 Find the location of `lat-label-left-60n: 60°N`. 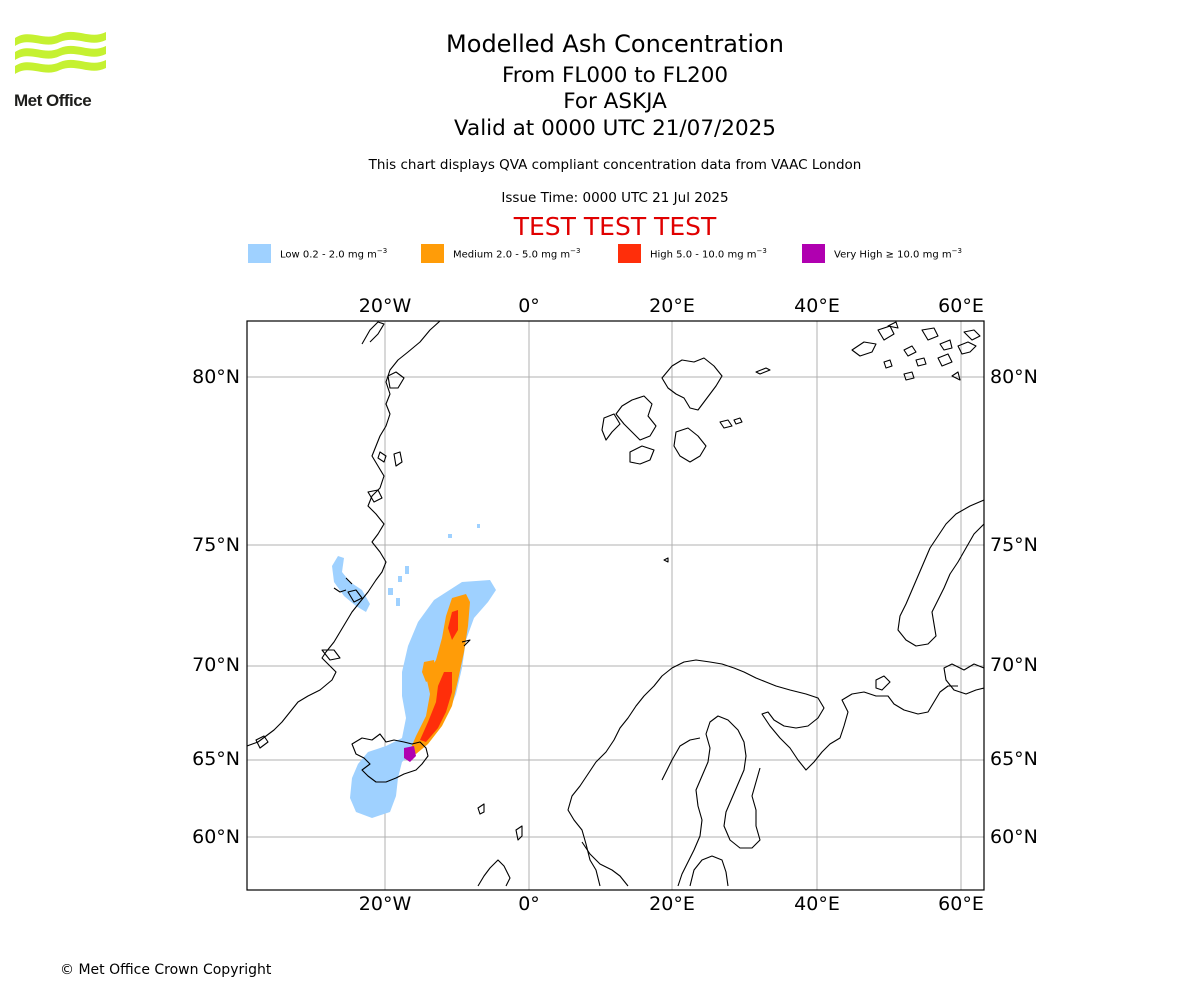

lat-label-left-60n: 60°N is located at coordinates (216, 837).